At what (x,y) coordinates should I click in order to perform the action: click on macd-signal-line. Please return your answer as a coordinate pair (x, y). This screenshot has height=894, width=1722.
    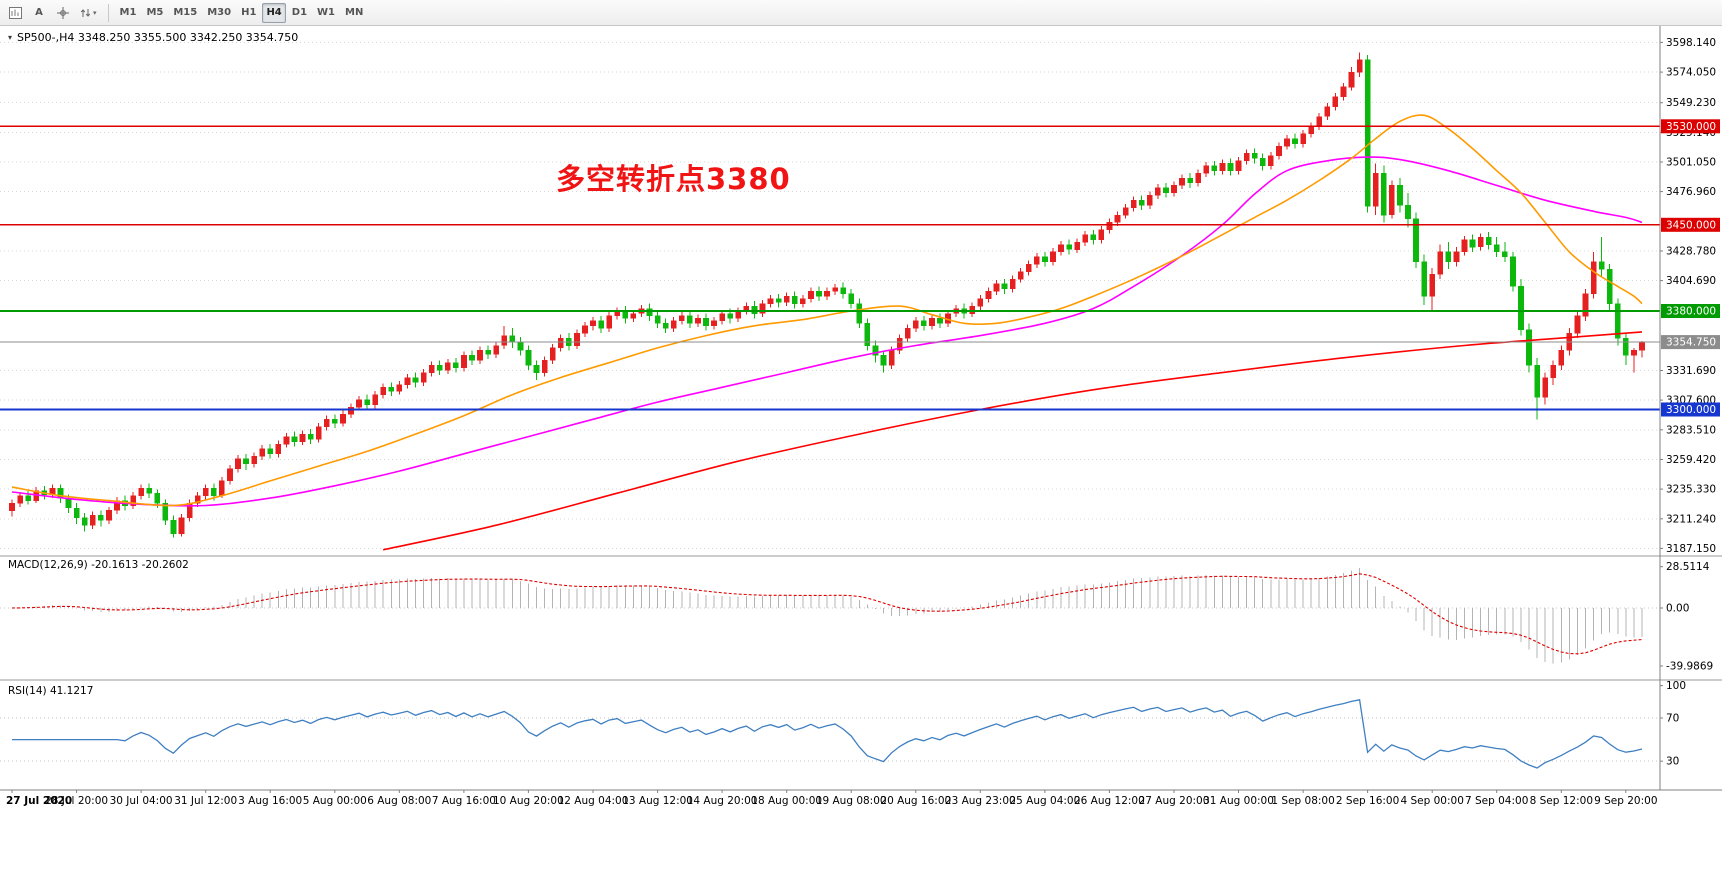
    Looking at the image, I should click on (827, 614).